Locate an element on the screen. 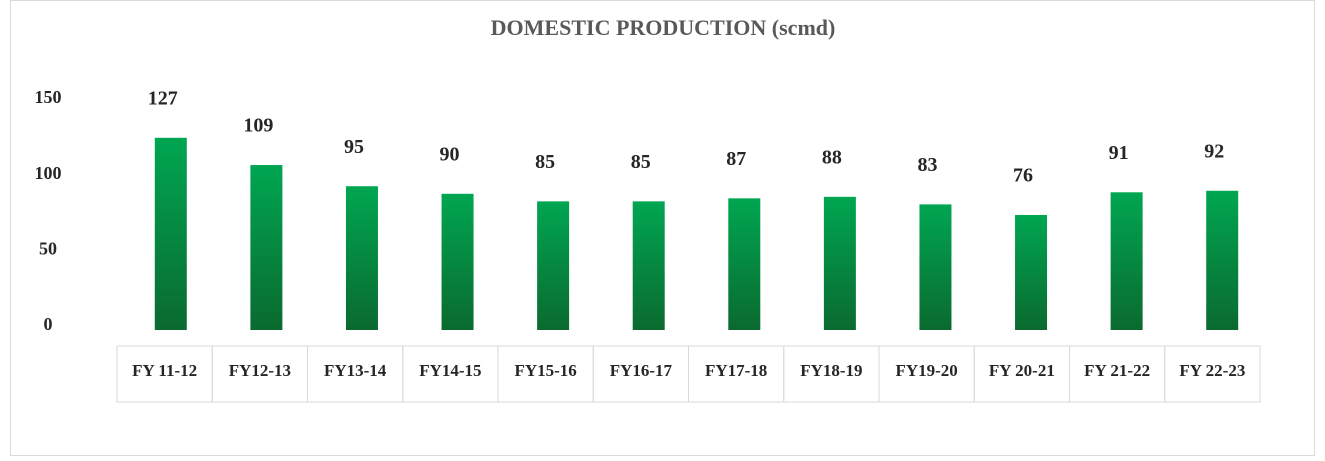 This screenshot has height=461, width=1325. category-cell is located at coordinates (1212, 374).